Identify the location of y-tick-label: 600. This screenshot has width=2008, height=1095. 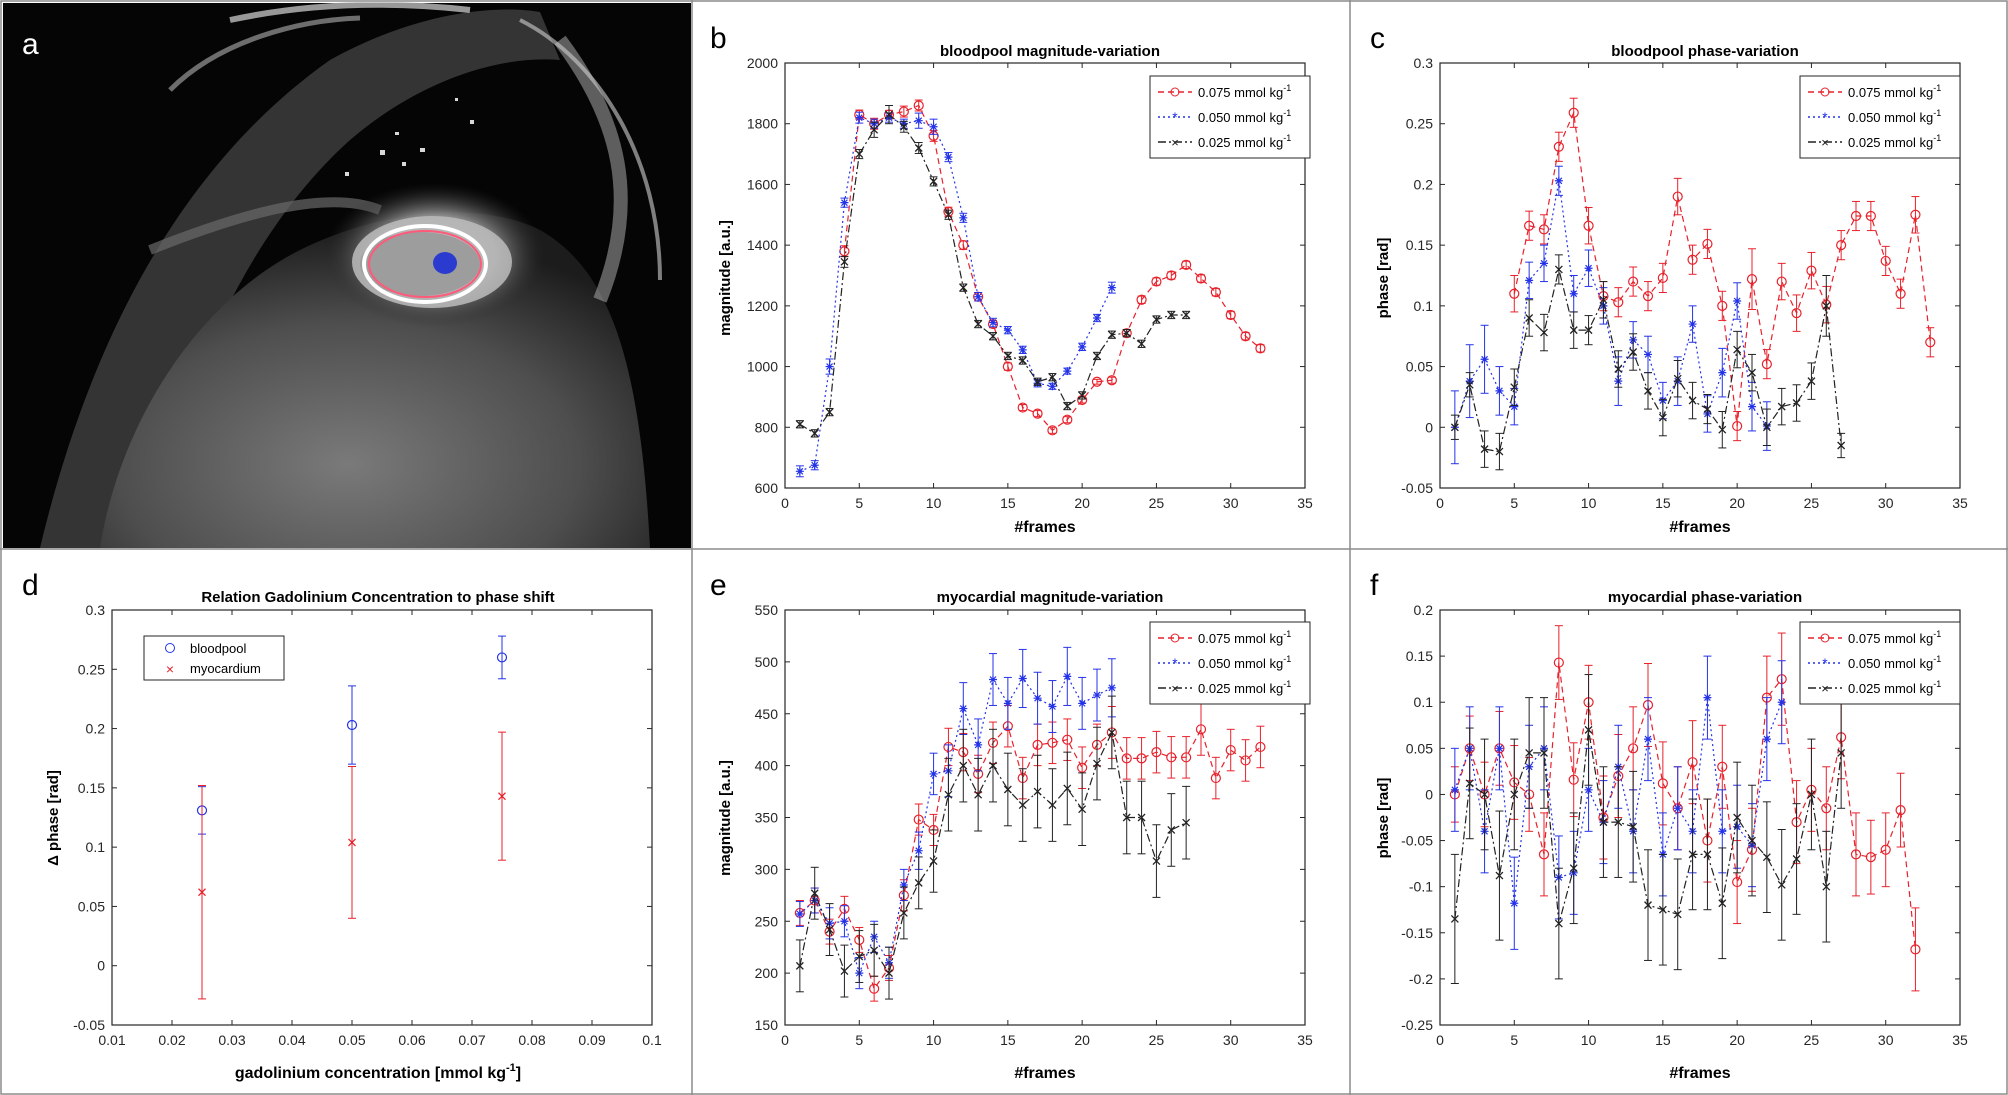
(767, 488).